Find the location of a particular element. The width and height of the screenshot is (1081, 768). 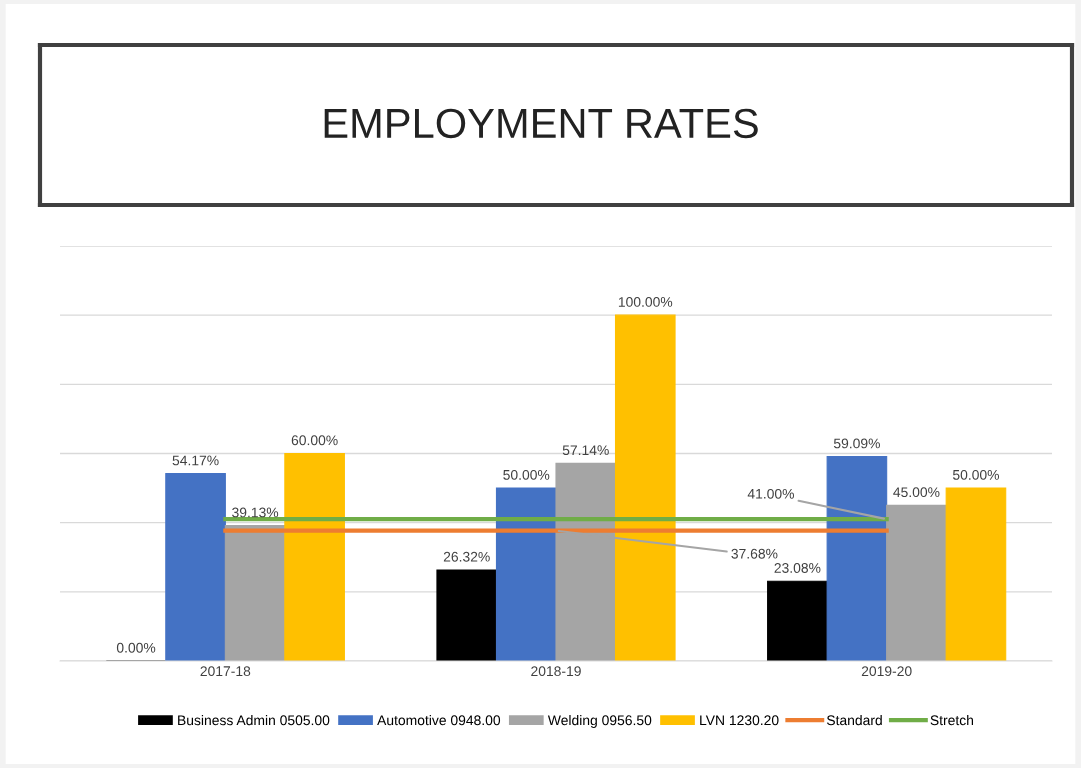

data-label: 23.08% is located at coordinates (797, 568).